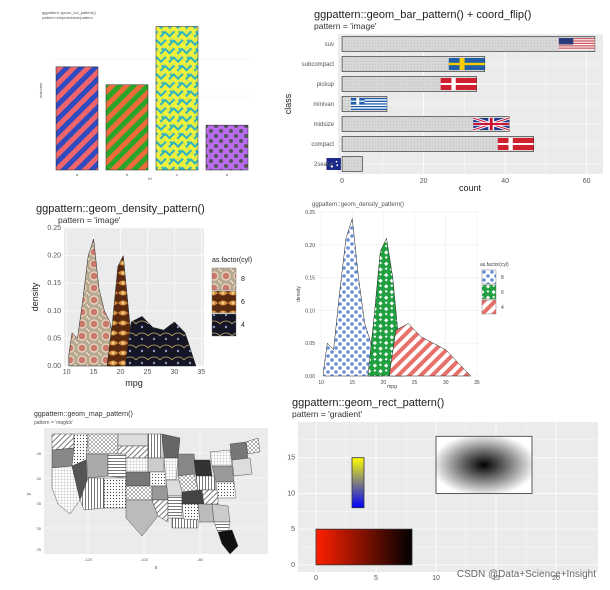  What do you see at coordinates (127, 174) in the screenshot?
I see `x-tick: b` at bounding box center [127, 174].